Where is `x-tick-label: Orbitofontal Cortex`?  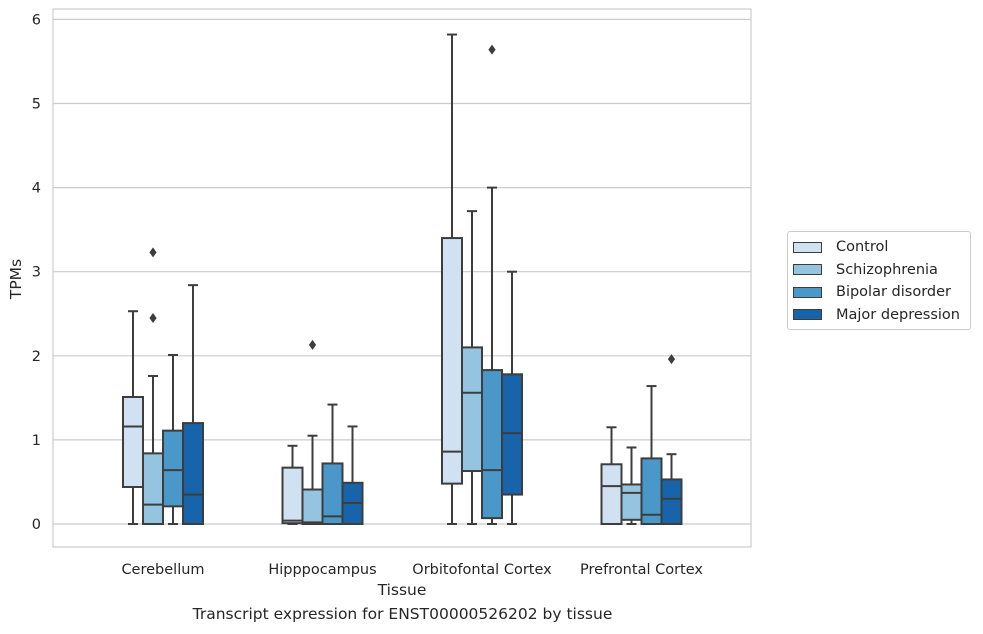 x-tick-label: Orbitofontal Cortex is located at coordinates (482, 570).